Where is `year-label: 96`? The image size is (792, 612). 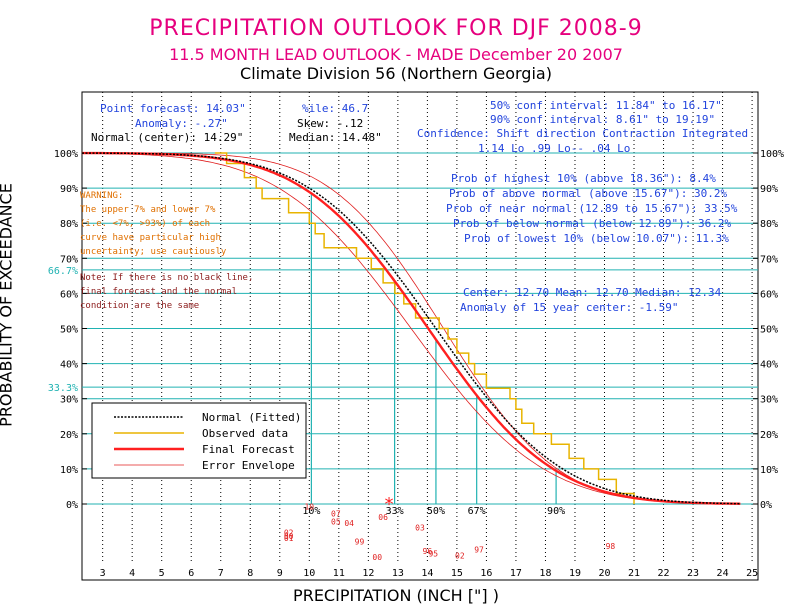
year-label: 96 is located at coordinates (428, 551).